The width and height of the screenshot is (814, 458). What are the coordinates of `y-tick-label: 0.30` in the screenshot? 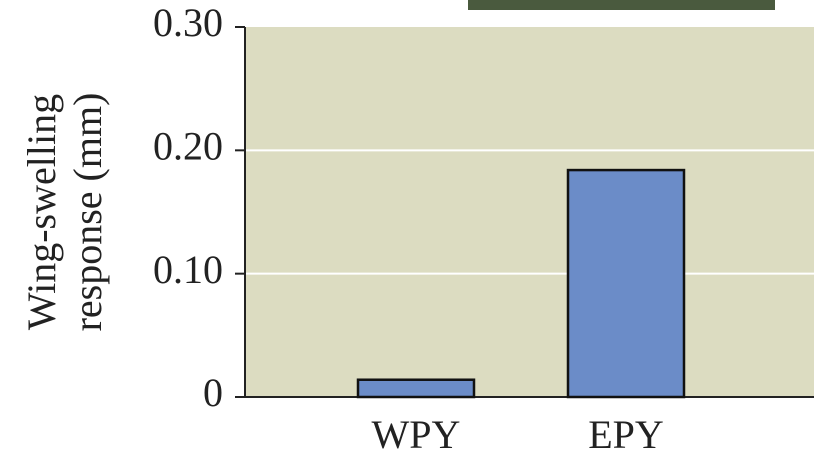 It's located at (188, 22).